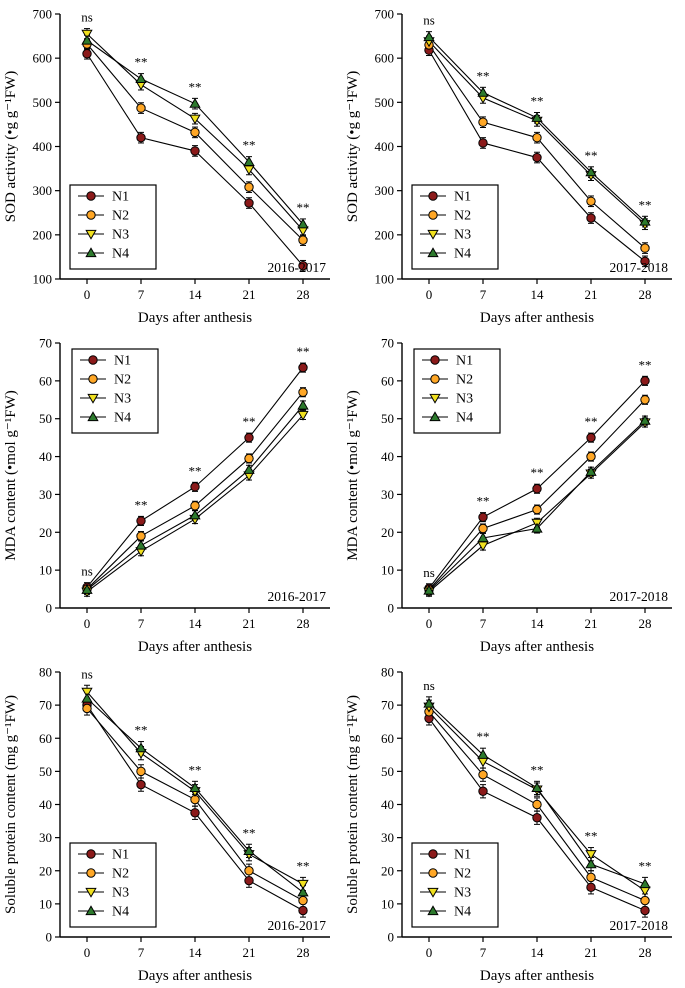 The width and height of the screenshot is (685, 988). What do you see at coordinates (45, 771) in the screenshot?
I see `svg-text: 50` at bounding box center [45, 771].